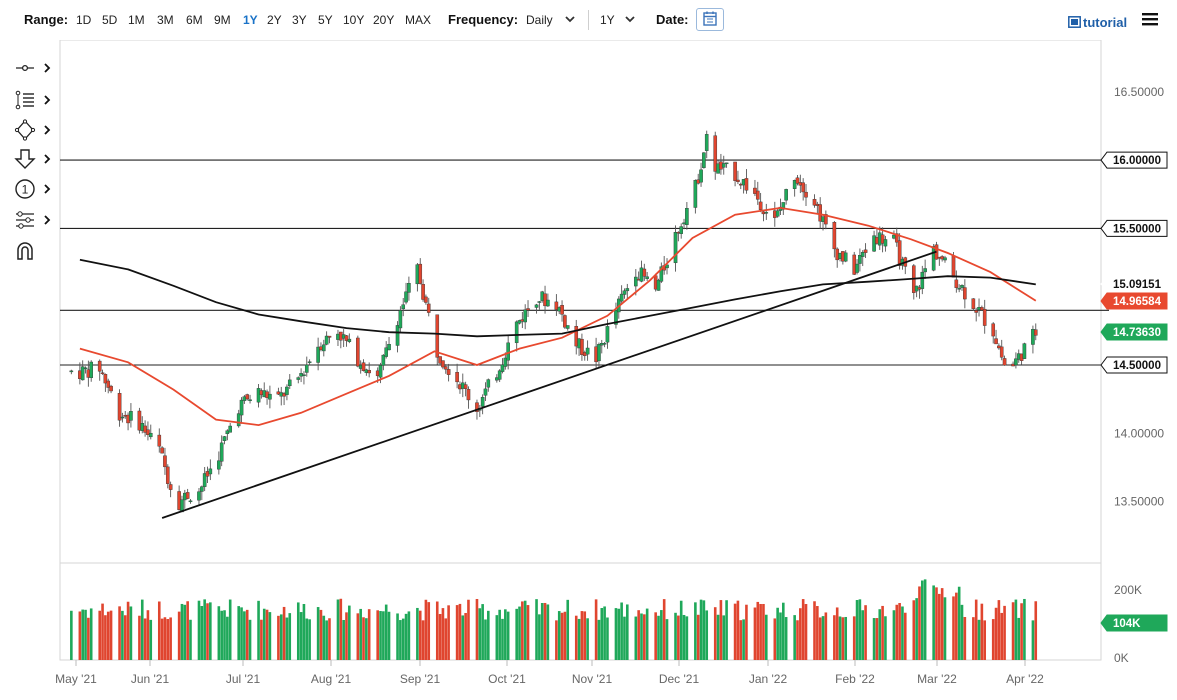  Describe the element at coordinates (325, 20) in the screenshot. I see `range-button-5y: 5Y` at that location.